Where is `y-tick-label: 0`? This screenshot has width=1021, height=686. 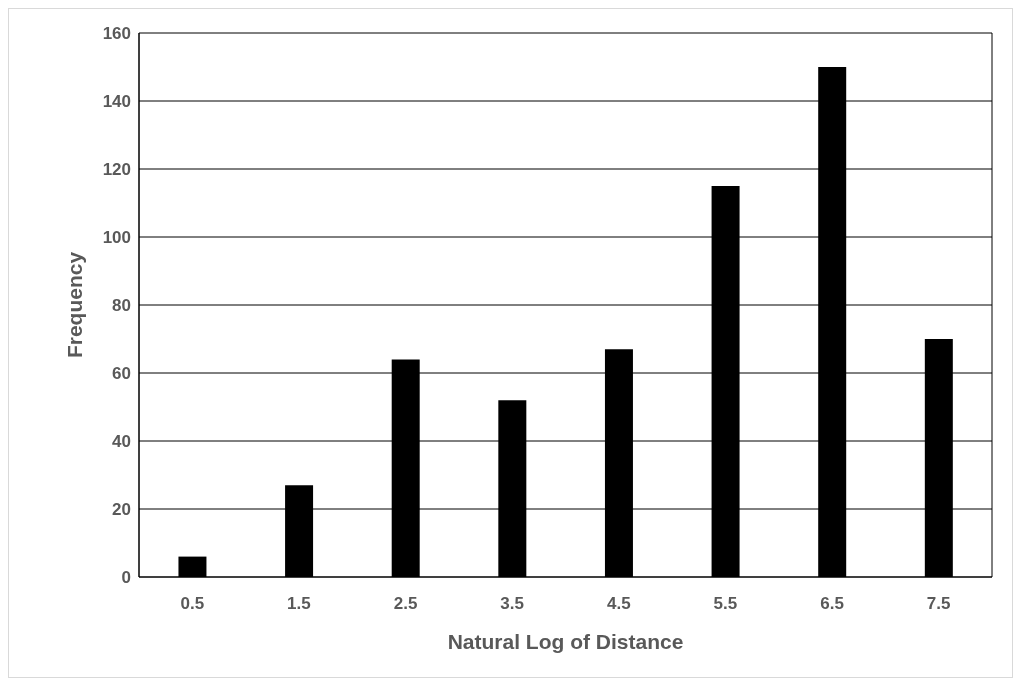
y-tick-label: 0 is located at coordinates (126, 578).